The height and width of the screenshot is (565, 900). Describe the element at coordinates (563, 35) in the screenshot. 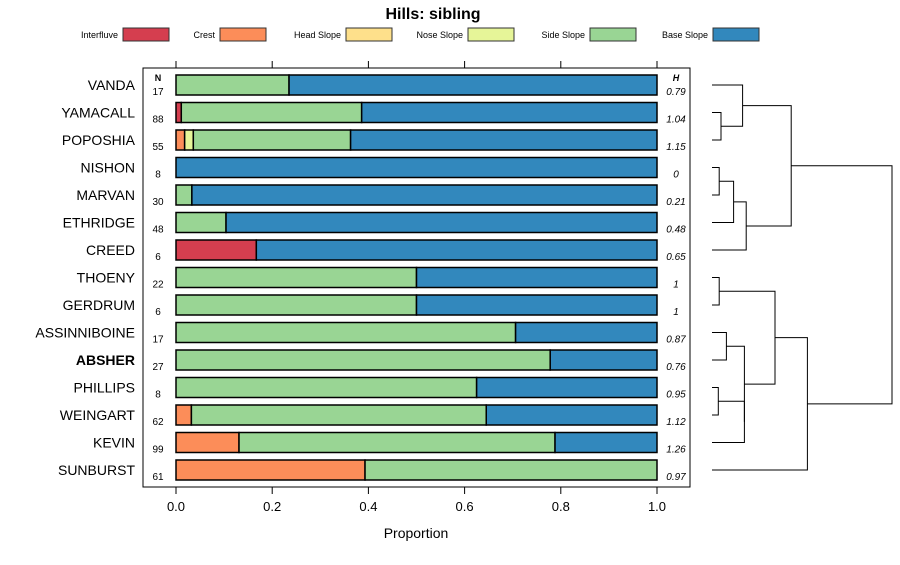

I see `legend-label: Side Slope` at that location.